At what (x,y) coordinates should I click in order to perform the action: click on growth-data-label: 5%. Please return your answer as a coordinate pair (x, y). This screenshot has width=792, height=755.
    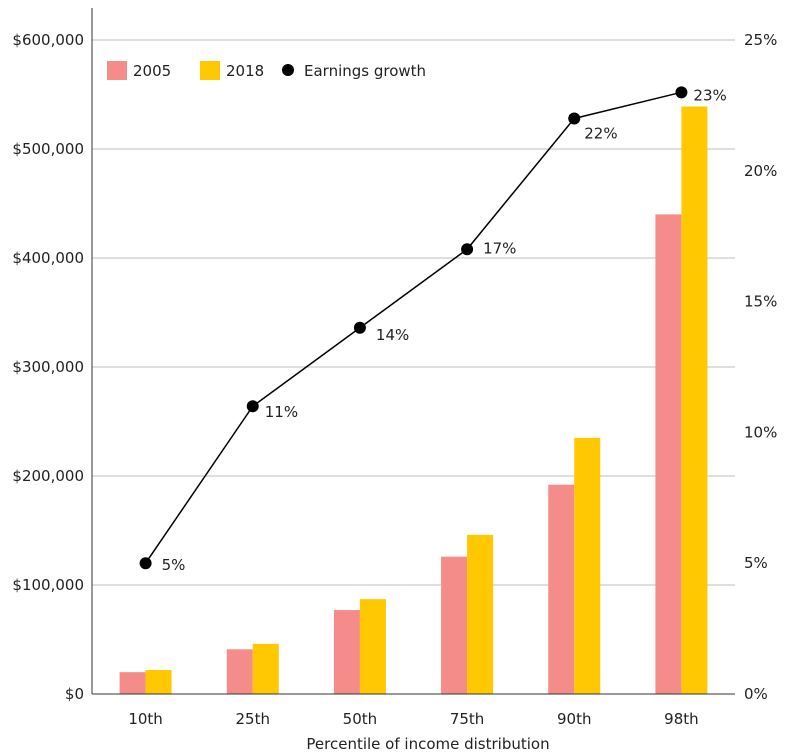
    Looking at the image, I should click on (174, 565).